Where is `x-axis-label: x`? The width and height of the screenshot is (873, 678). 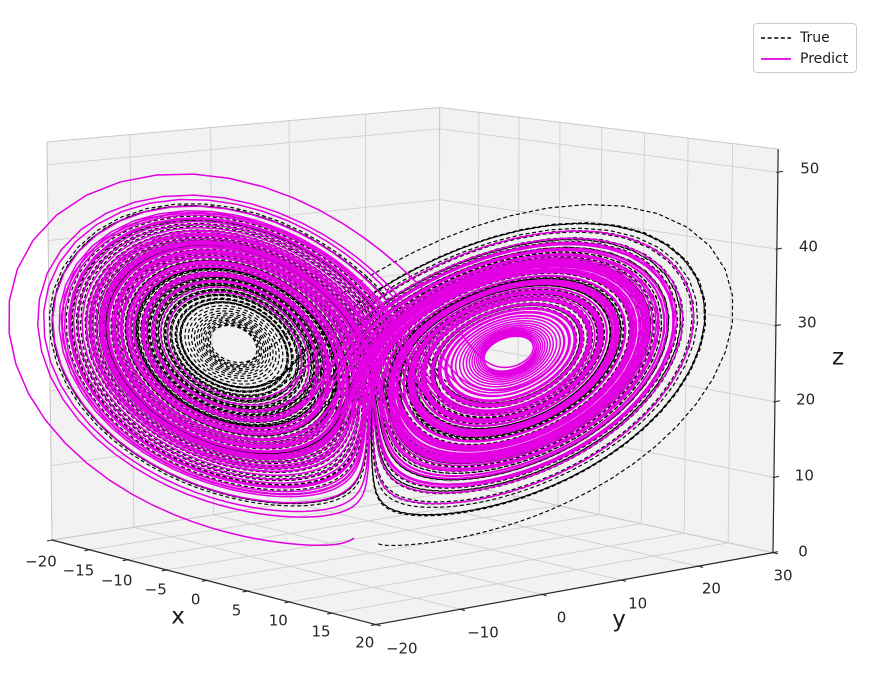
x-axis-label: x is located at coordinates (178, 616).